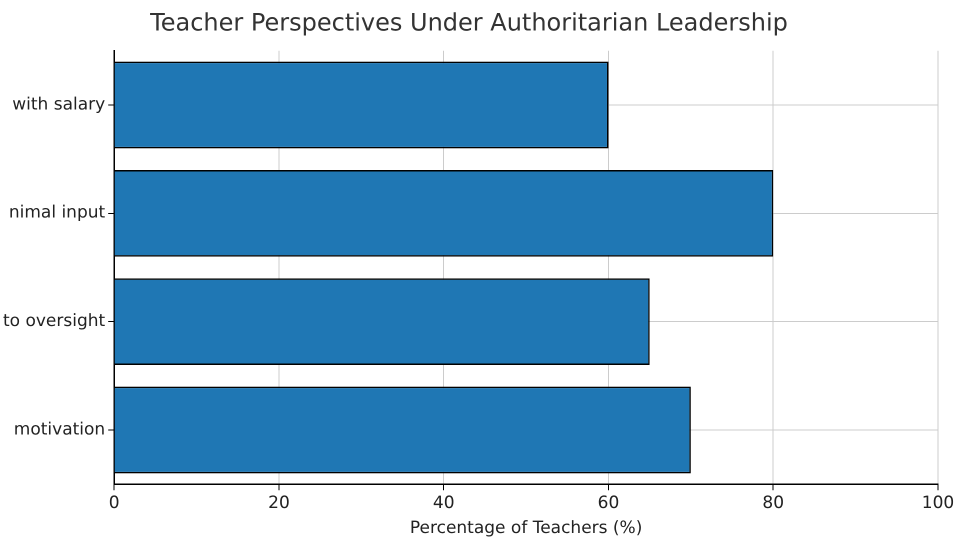  Describe the element at coordinates (54, 321) in the screenshot. I see `y-tick-label: to oversight` at that location.